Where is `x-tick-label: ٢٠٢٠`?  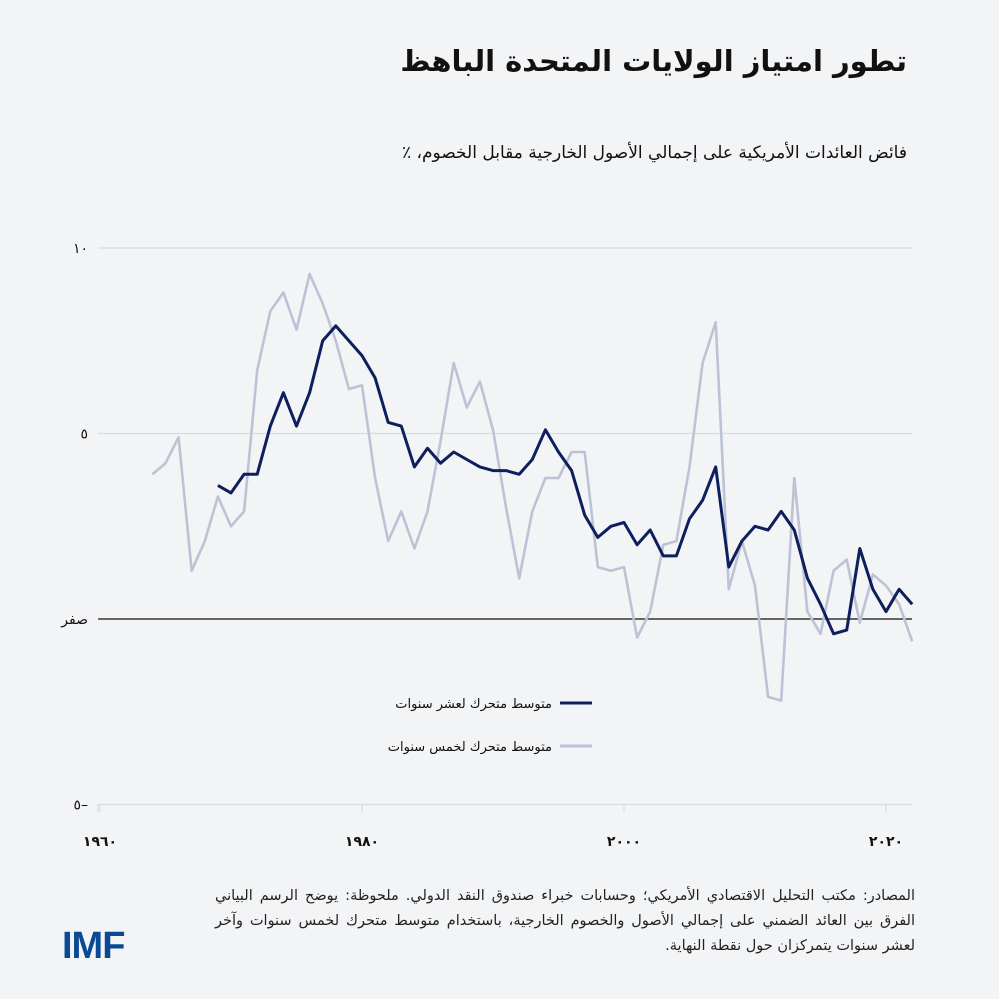
x-tick-label: ٢٠٢٠ is located at coordinates (886, 842).